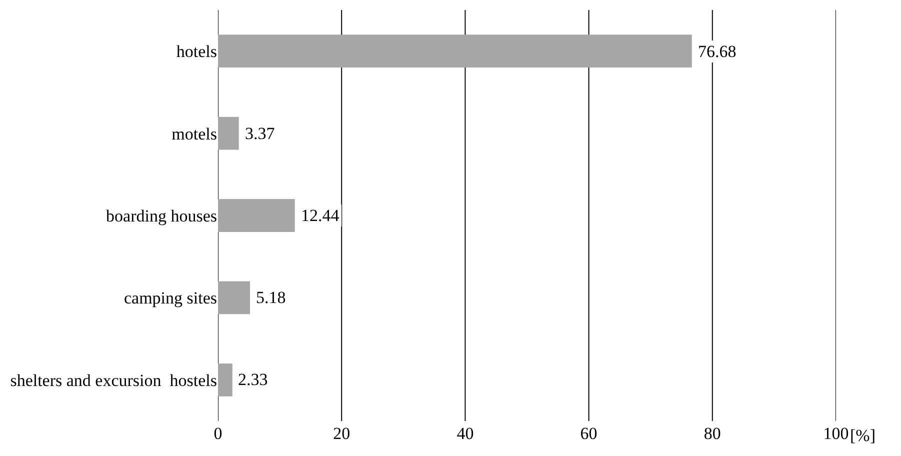 The height and width of the screenshot is (456, 901). Describe the element at coordinates (271, 297) in the screenshot. I see `data-label: 5.18` at that location.